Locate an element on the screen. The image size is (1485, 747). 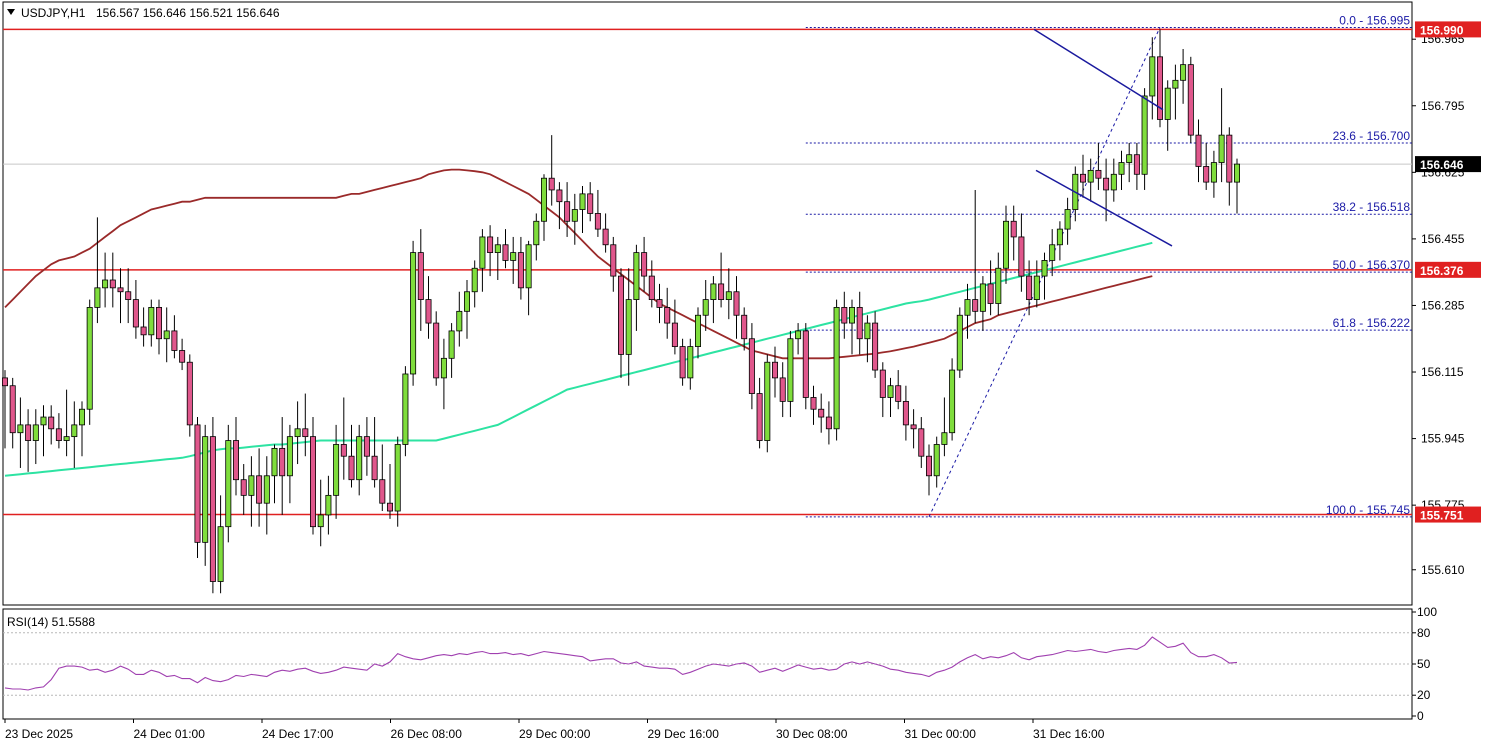
y-tick-label: 156.285 is located at coordinates (1443, 305).